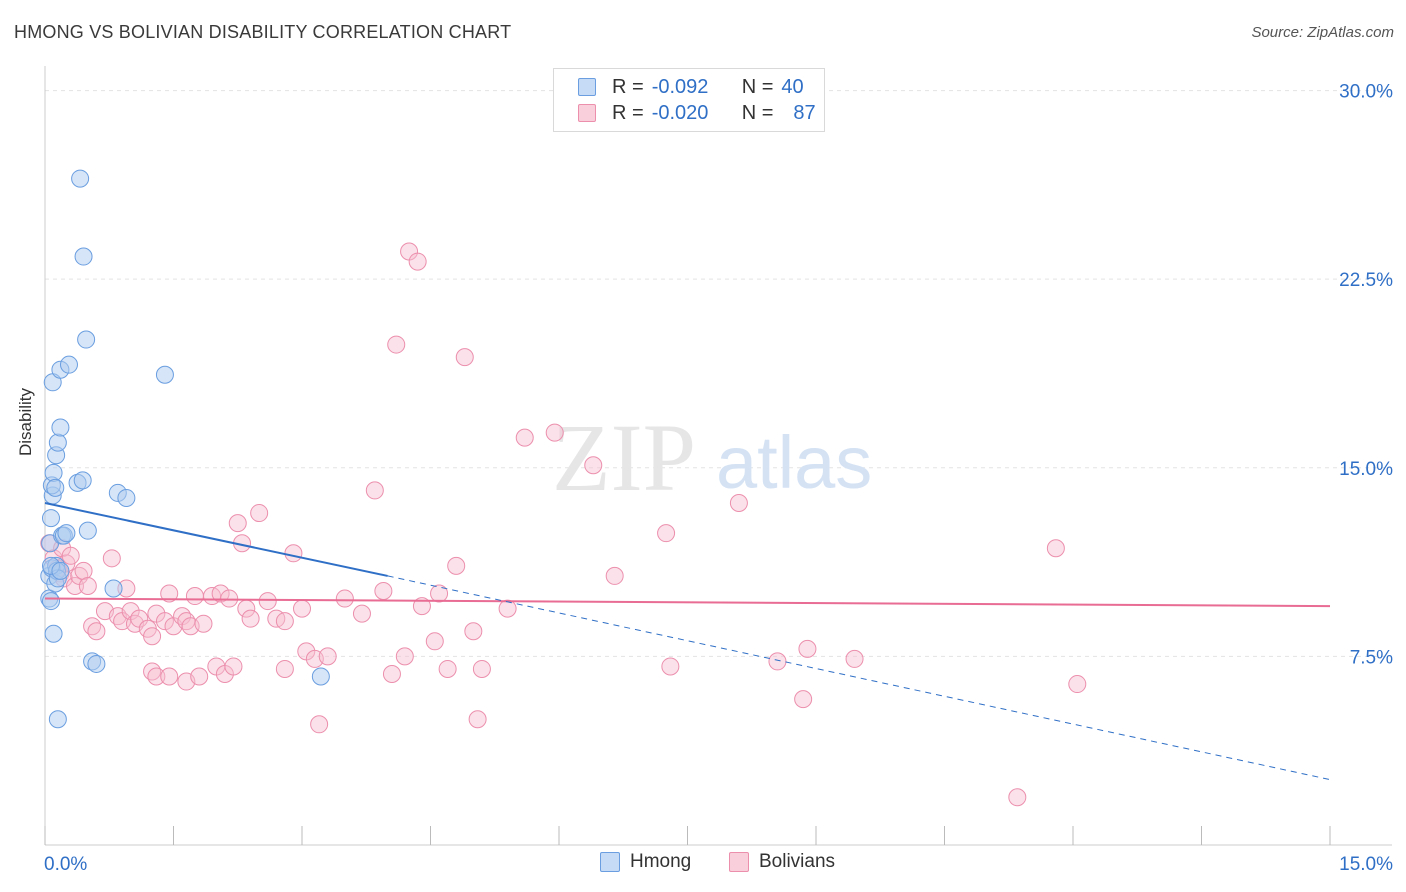  Describe the element at coordinates (1366, 864) in the screenshot. I see `x-tick-label: 15.0%` at that location.